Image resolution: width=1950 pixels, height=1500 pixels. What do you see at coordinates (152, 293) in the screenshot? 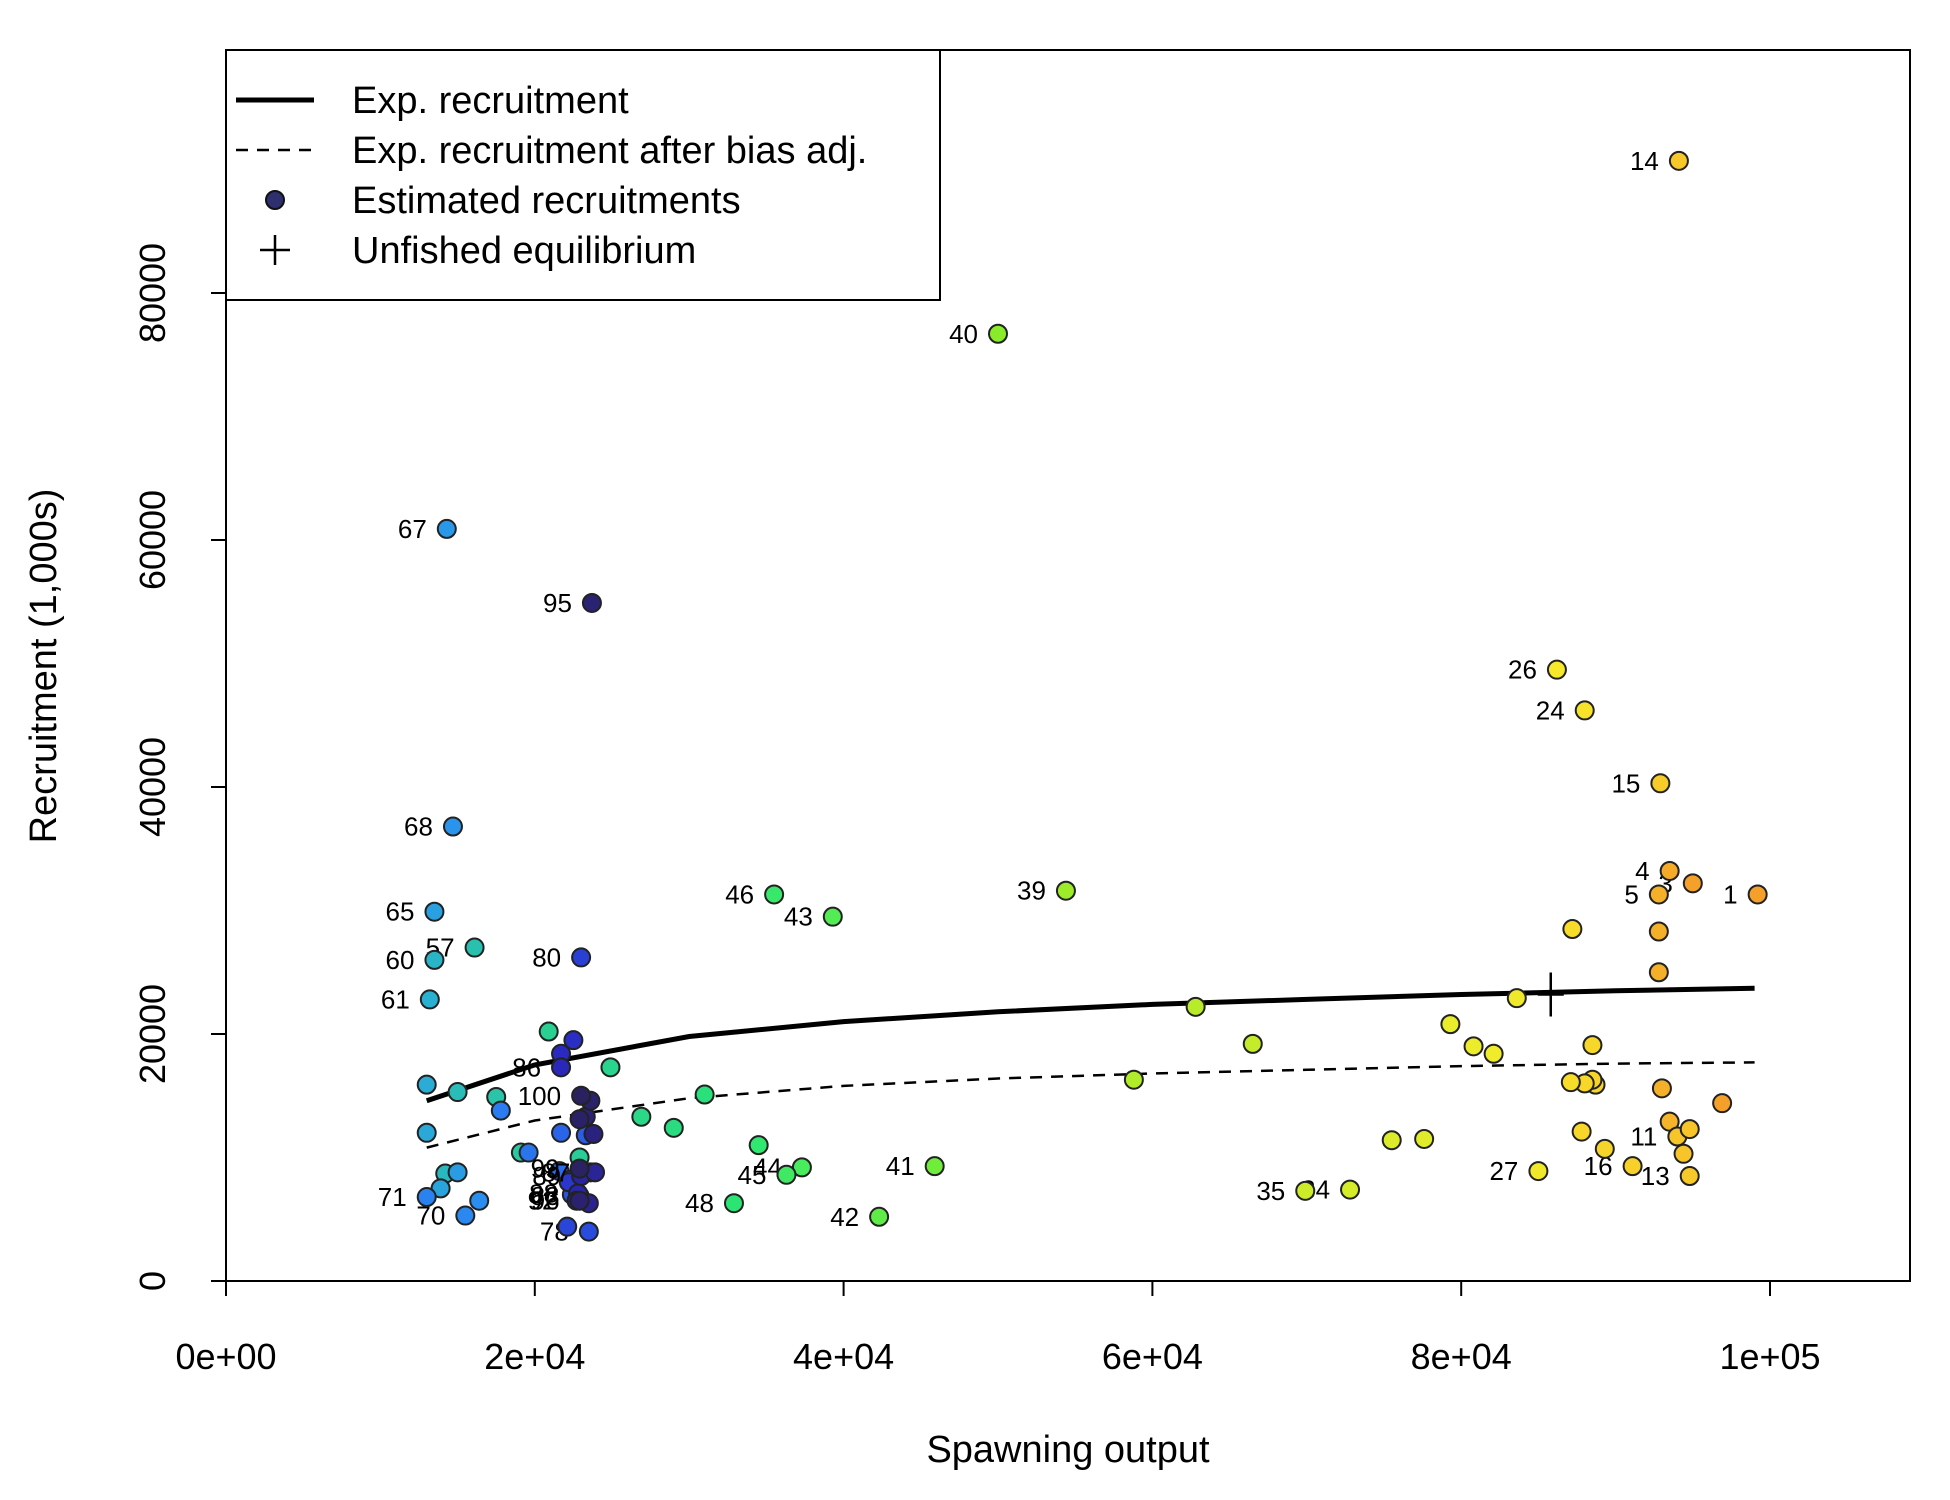
I see `y-tick-label: 80000` at bounding box center [152, 293].